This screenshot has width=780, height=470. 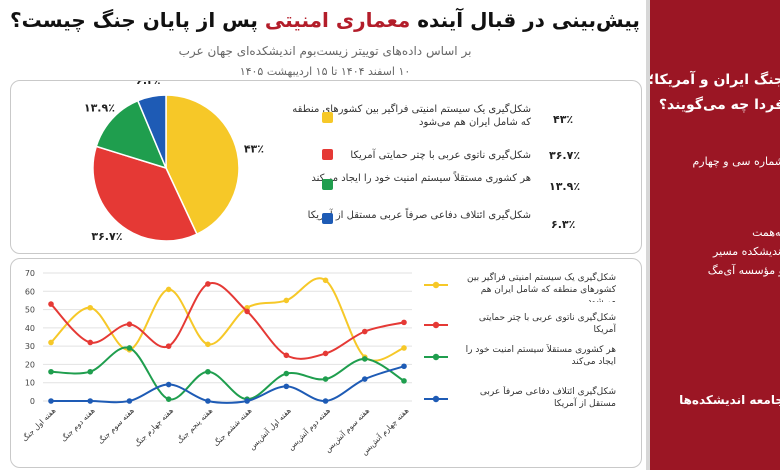 What do you see at coordinates (106, 236) in the screenshot?
I see `pie-value-label-2: ۳۶.۷٪` at bounding box center [106, 236].